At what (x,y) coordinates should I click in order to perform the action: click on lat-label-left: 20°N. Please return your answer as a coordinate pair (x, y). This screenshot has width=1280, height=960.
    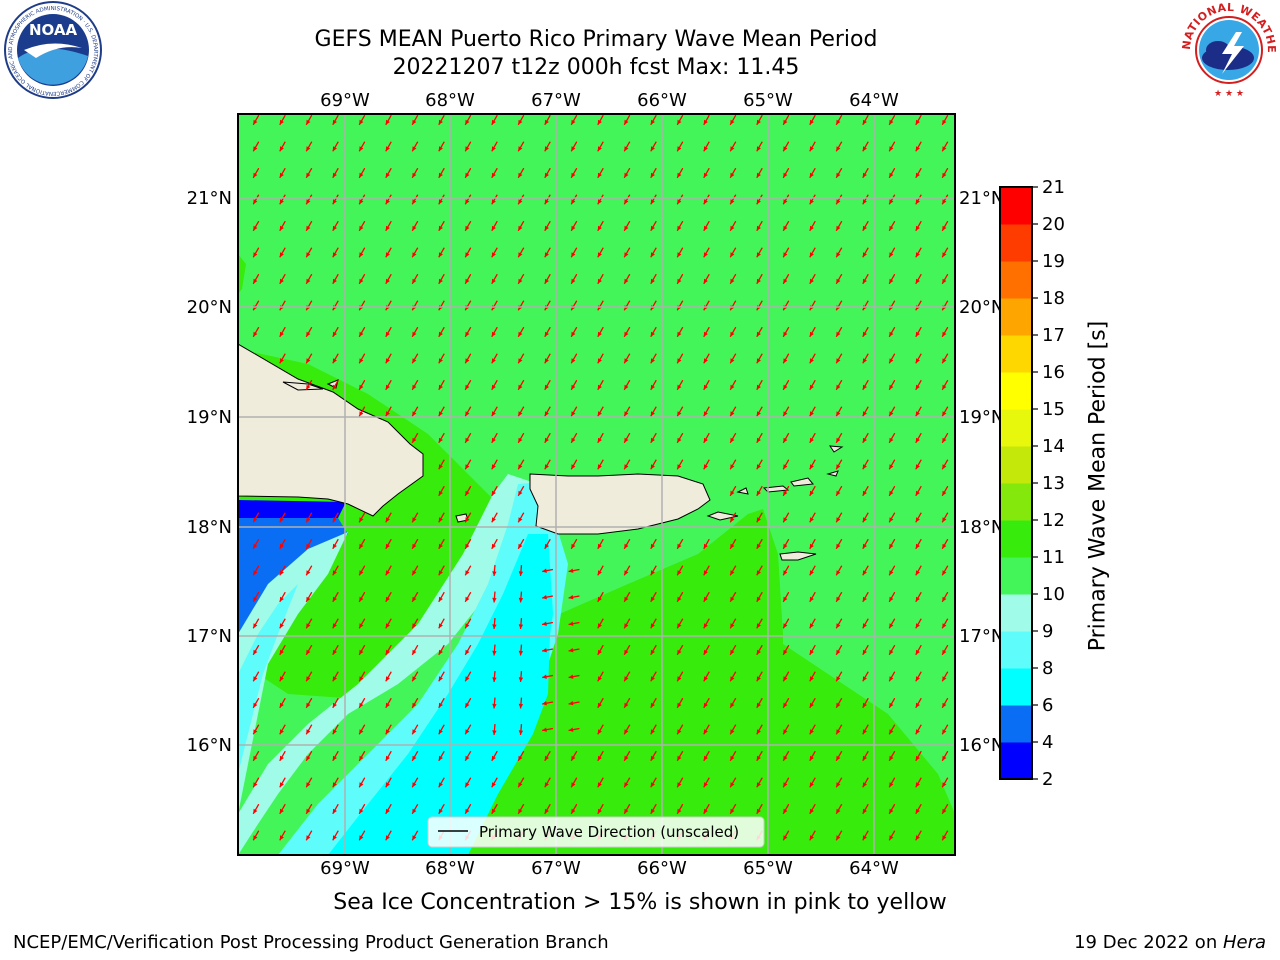
    Looking at the image, I should click on (209, 307).